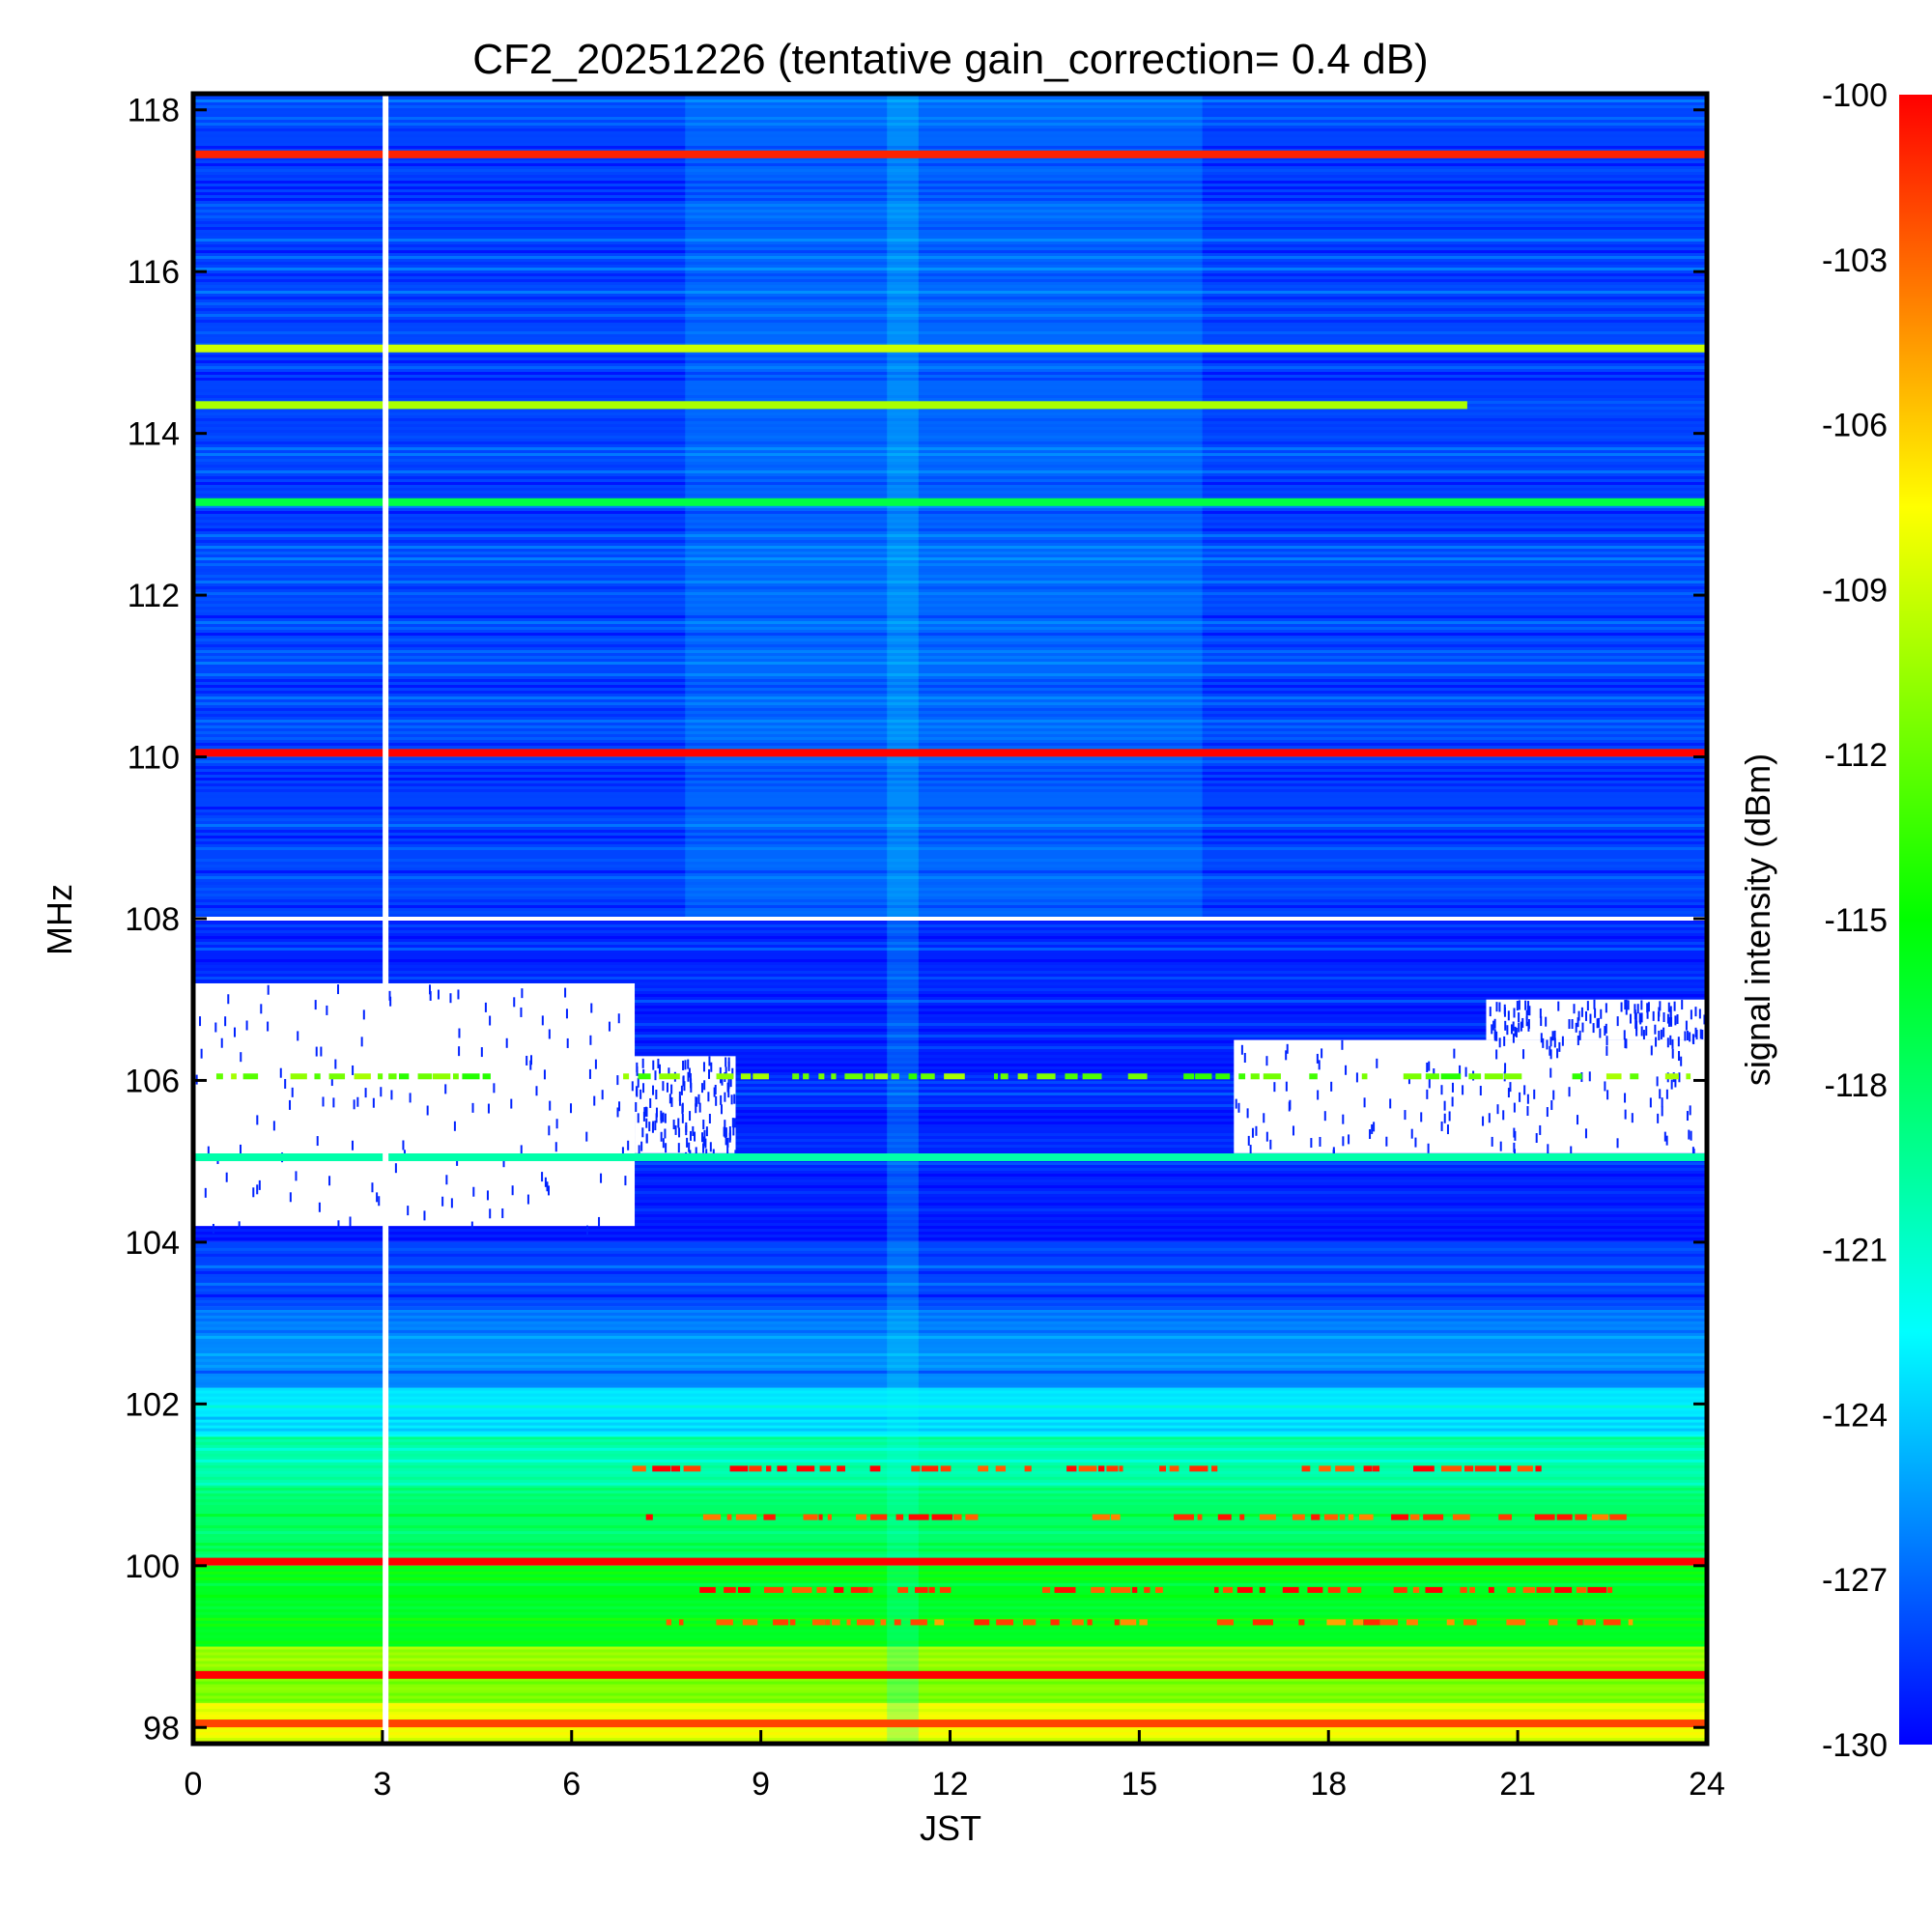  I want to click on colorbar-tick-label: -103, so click(1855, 260).